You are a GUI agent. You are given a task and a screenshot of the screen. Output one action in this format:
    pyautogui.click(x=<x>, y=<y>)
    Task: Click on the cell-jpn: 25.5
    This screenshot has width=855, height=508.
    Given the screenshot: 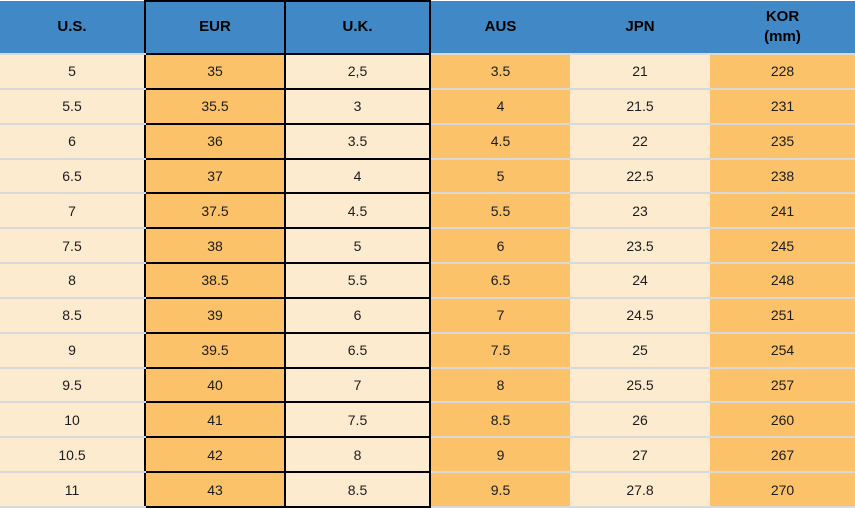 What is the action you would take?
    pyautogui.click(x=640, y=385)
    